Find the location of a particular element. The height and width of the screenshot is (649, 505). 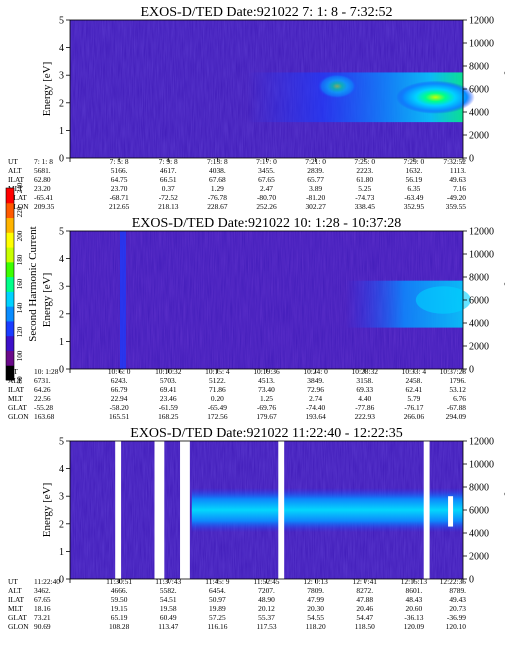

table-cell: 60.49 is located at coordinates (168, 617).